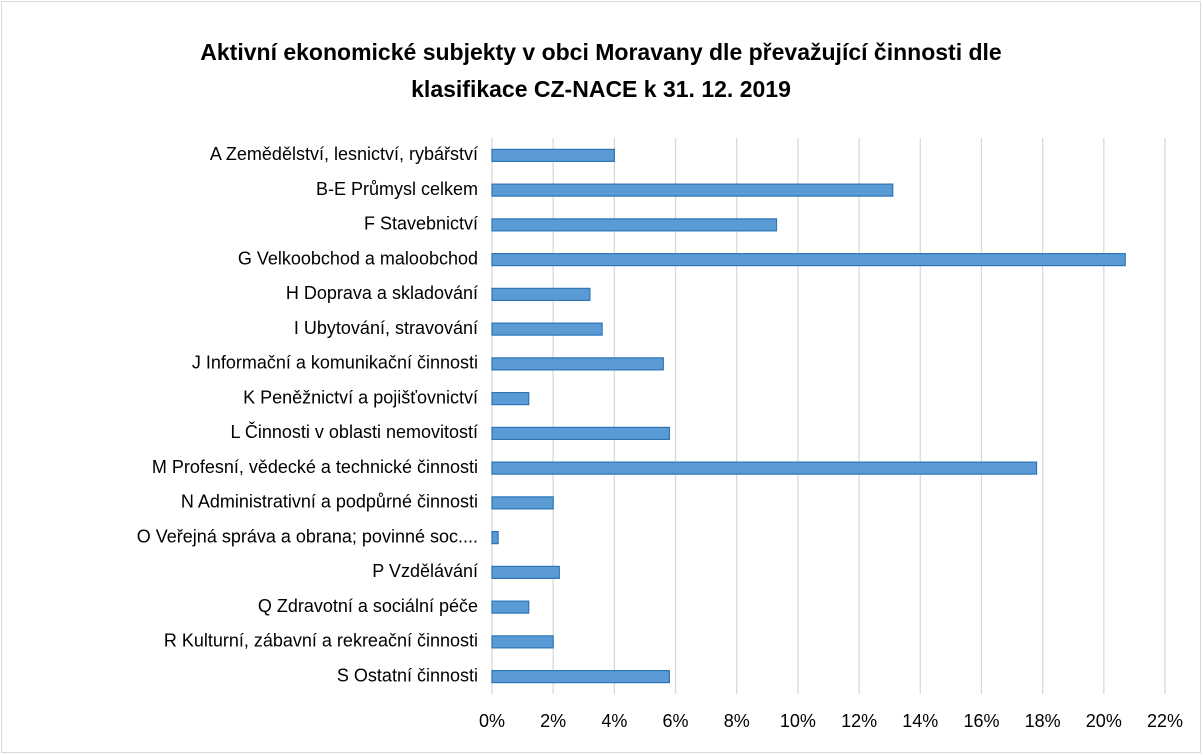 This screenshot has width=1203, height=755. Describe the element at coordinates (315, 467) in the screenshot. I see `y-tick-label: M Profesní, vědecké a technické činnosti` at that location.